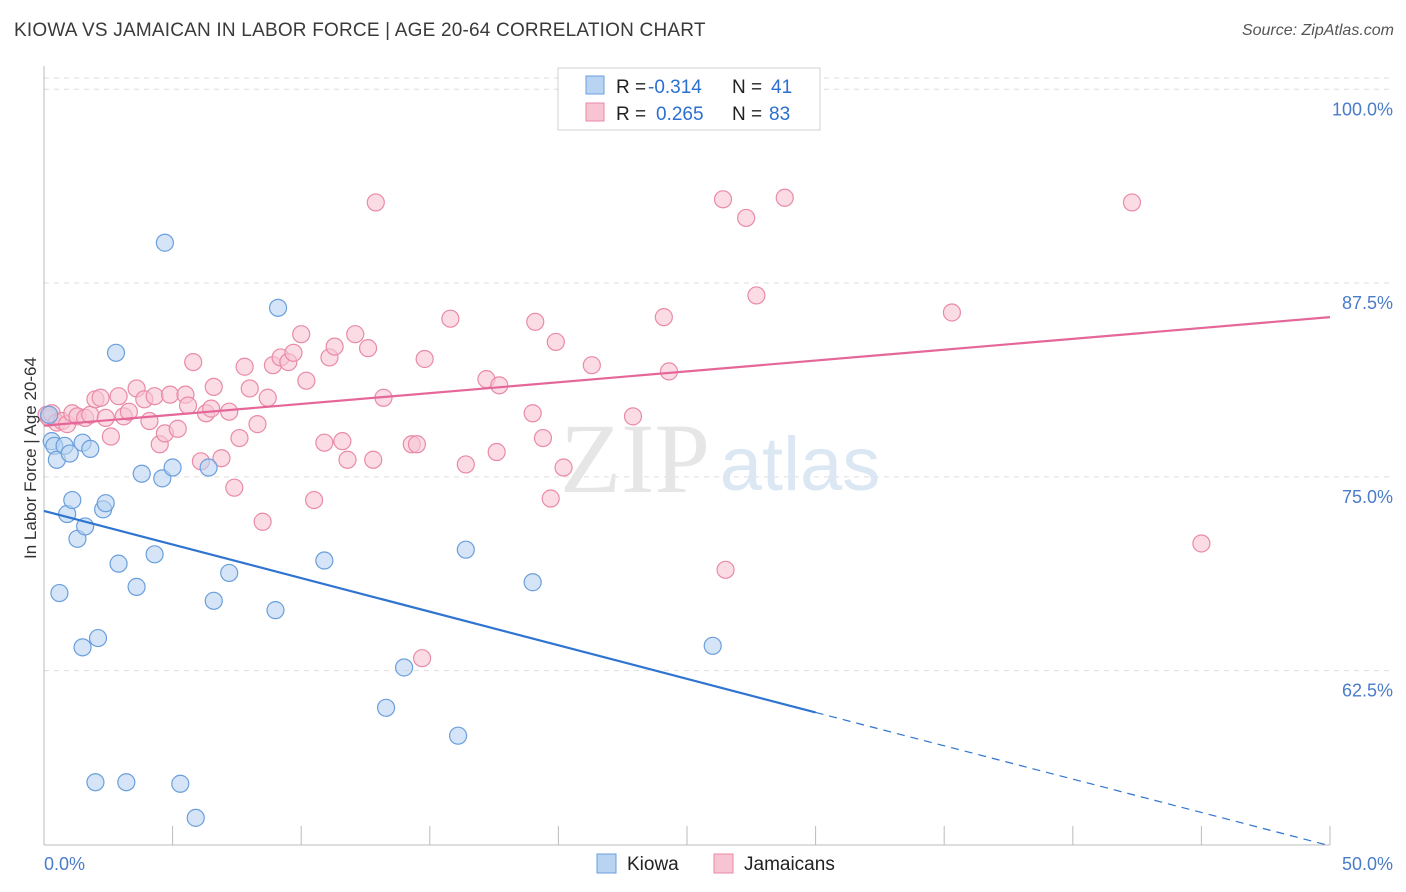 This screenshot has width=1406, height=892. What do you see at coordinates (689, 99) in the screenshot?
I see `legend-box: R = -0.314 N = 41 R = 0.265 N = 83` at bounding box center [689, 99].